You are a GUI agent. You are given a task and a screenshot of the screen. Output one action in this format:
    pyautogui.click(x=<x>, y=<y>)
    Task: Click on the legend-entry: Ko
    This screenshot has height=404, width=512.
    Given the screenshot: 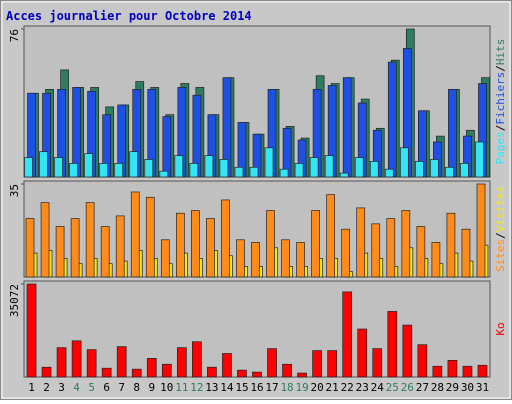 What is the action you would take?
    pyautogui.click(x=500, y=328)
    